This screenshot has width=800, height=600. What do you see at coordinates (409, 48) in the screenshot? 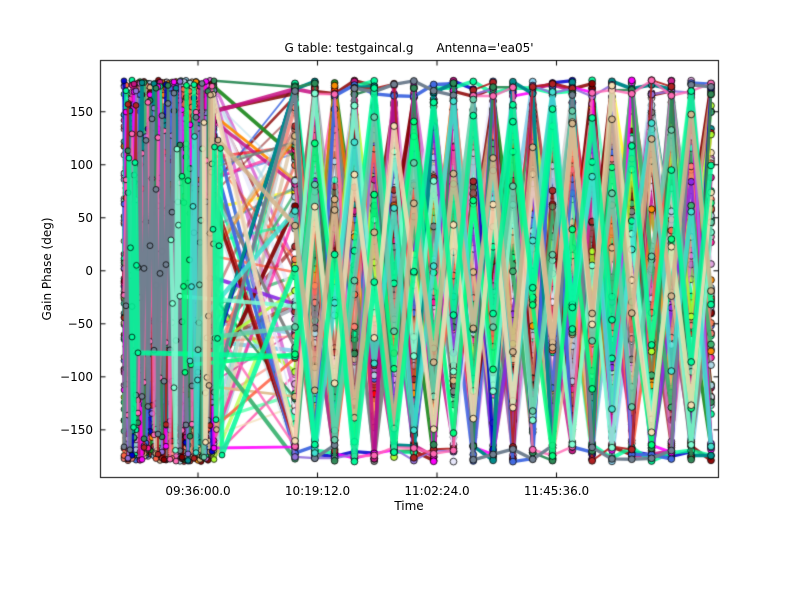
I see `chart-title: G table: testgaincal.g Antenna='ea05'` at bounding box center [409, 48].